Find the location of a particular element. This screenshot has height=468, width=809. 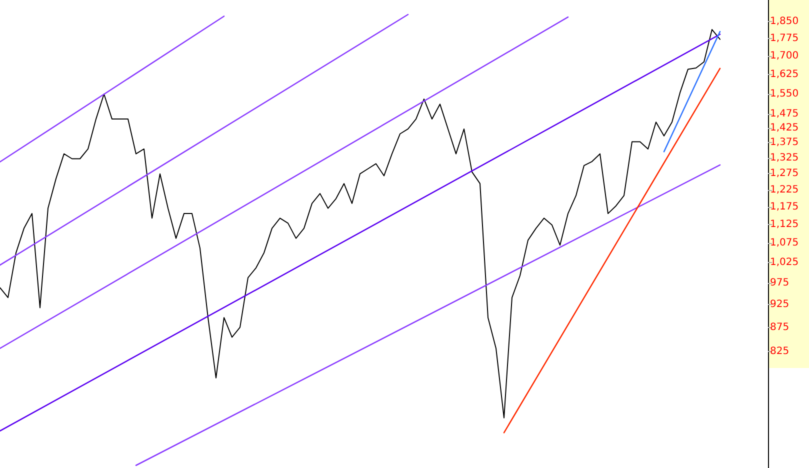

y-tick-label: 1,775 is located at coordinates (784, 38).